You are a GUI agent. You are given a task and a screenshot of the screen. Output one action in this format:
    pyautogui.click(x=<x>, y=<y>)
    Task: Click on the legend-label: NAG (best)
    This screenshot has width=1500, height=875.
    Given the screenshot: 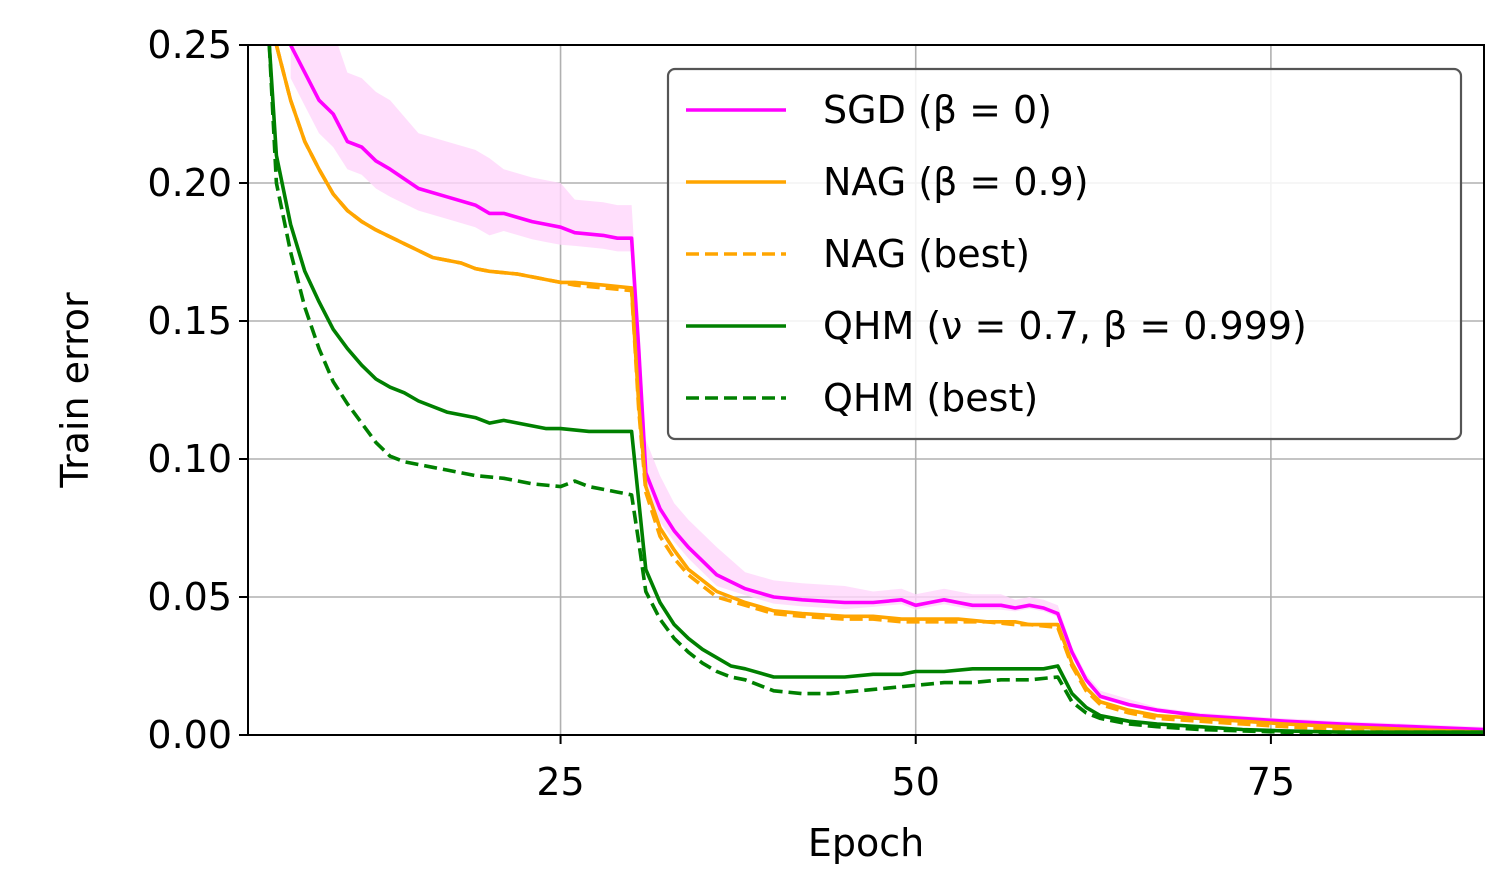 What is the action you would take?
    pyautogui.click(x=926, y=254)
    